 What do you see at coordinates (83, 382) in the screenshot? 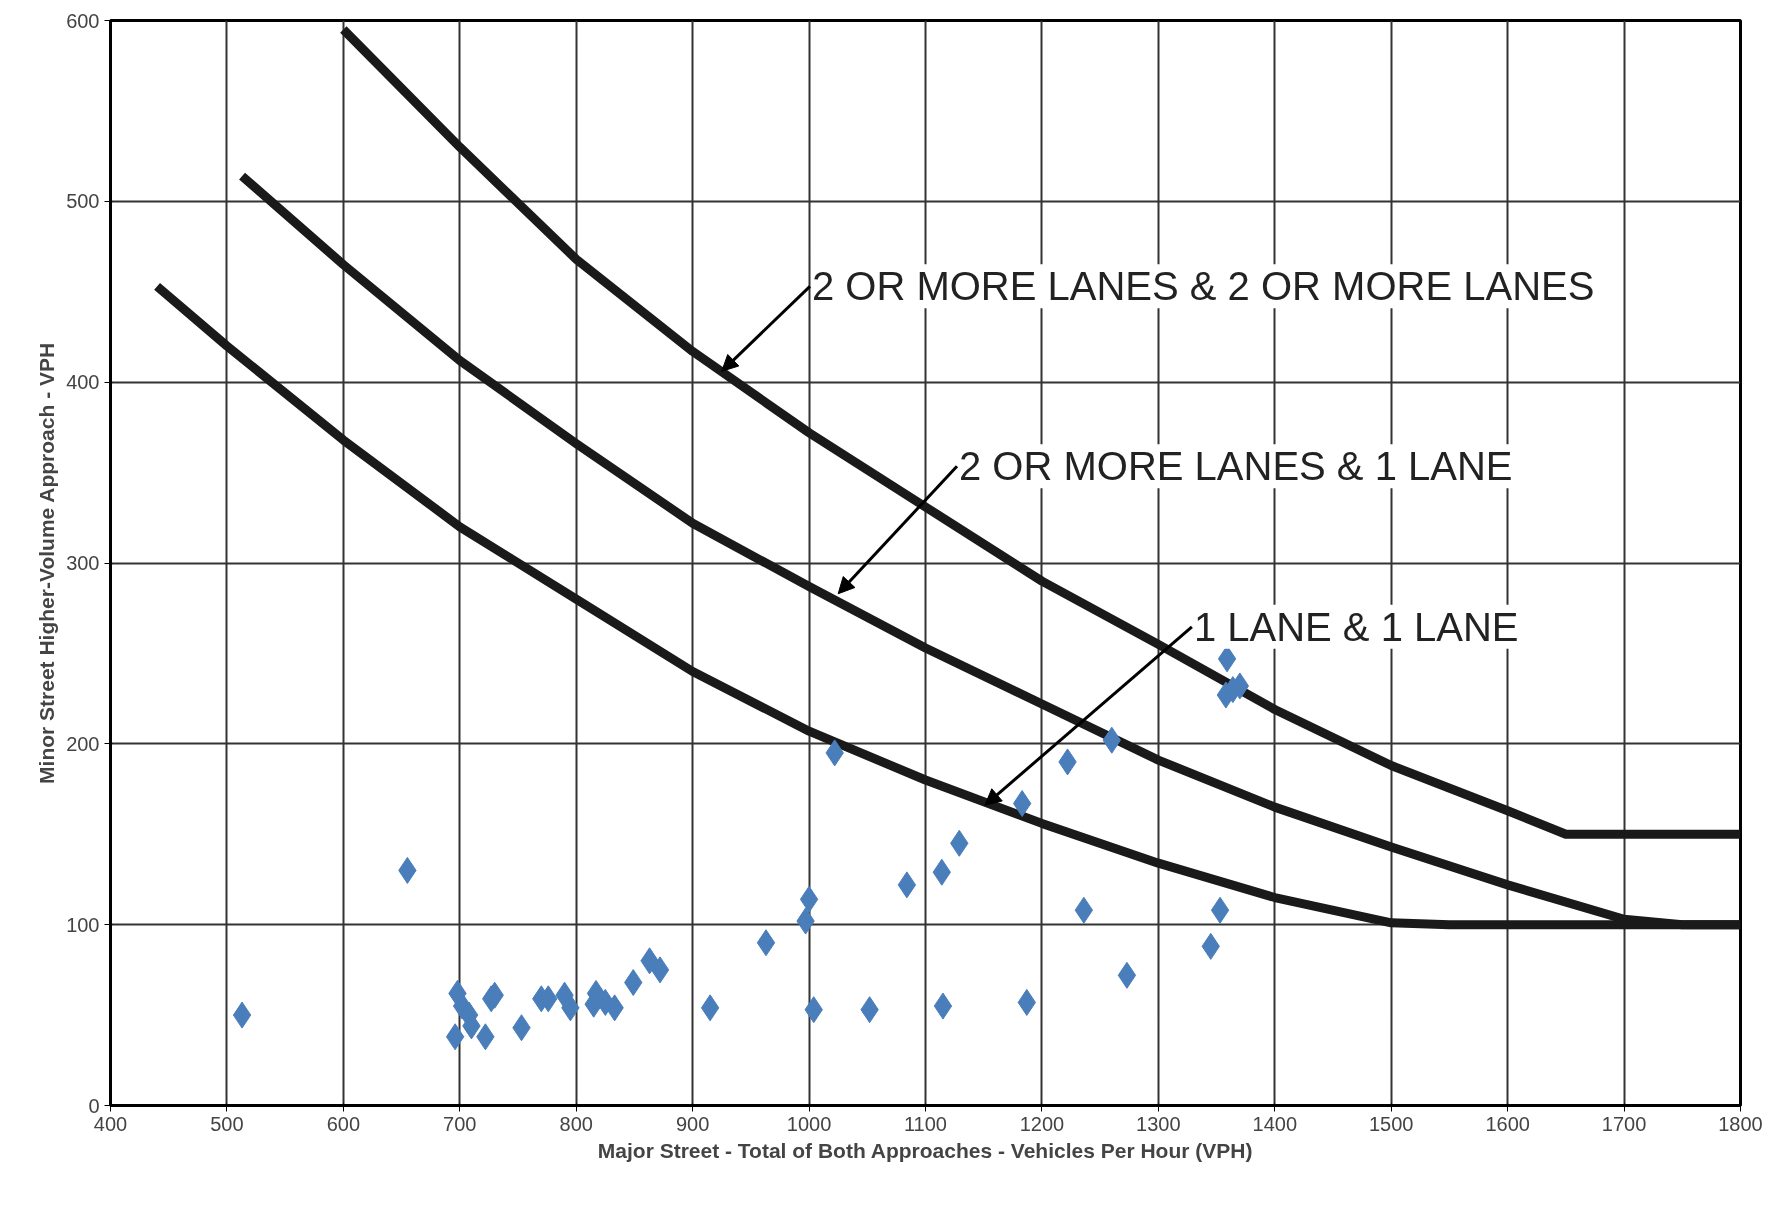
I see `y-tick-label: 400` at bounding box center [83, 382].